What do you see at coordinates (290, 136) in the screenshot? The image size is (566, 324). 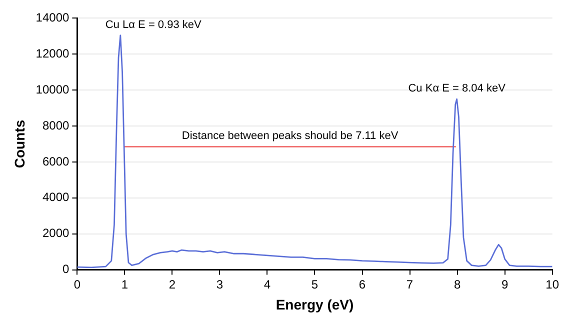 I see `annotation: Distance between peaks should be 7.11 keV` at bounding box center [290, 136].